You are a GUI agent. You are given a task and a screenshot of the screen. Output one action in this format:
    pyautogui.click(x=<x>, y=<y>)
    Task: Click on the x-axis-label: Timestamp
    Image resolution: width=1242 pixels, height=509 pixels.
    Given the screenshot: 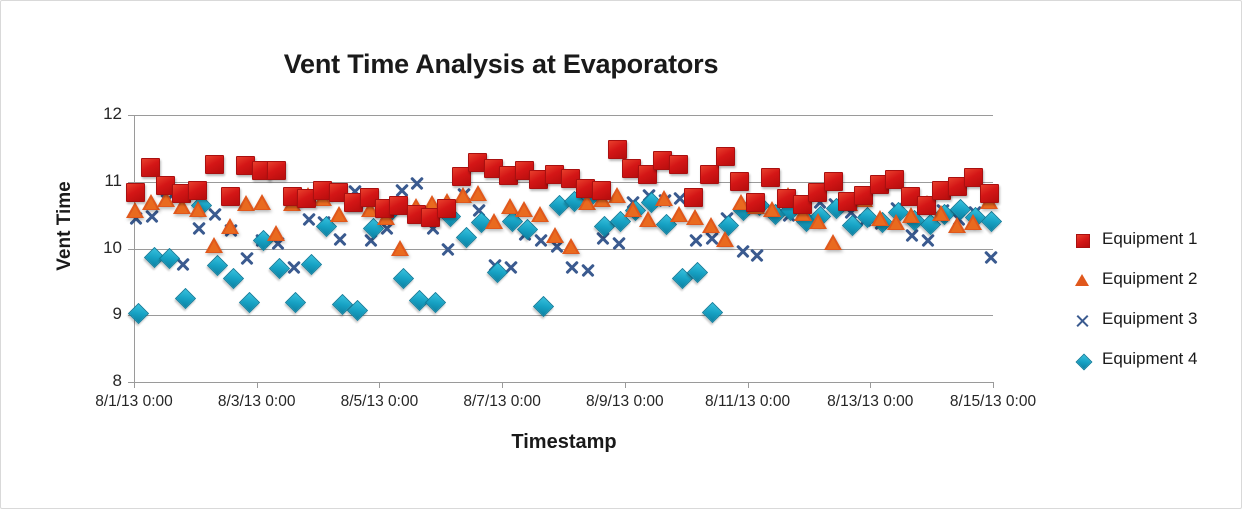 What is the action you would take?
    pyautogui.click(x=564, y=442)
    